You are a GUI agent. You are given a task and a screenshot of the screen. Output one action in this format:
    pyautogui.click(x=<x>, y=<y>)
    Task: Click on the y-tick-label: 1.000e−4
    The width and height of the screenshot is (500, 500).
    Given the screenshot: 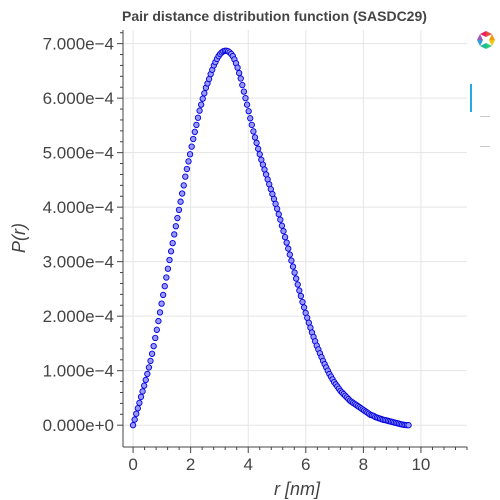 What is the action you would take?
    pyautogui.click(x=78, y=371)
    